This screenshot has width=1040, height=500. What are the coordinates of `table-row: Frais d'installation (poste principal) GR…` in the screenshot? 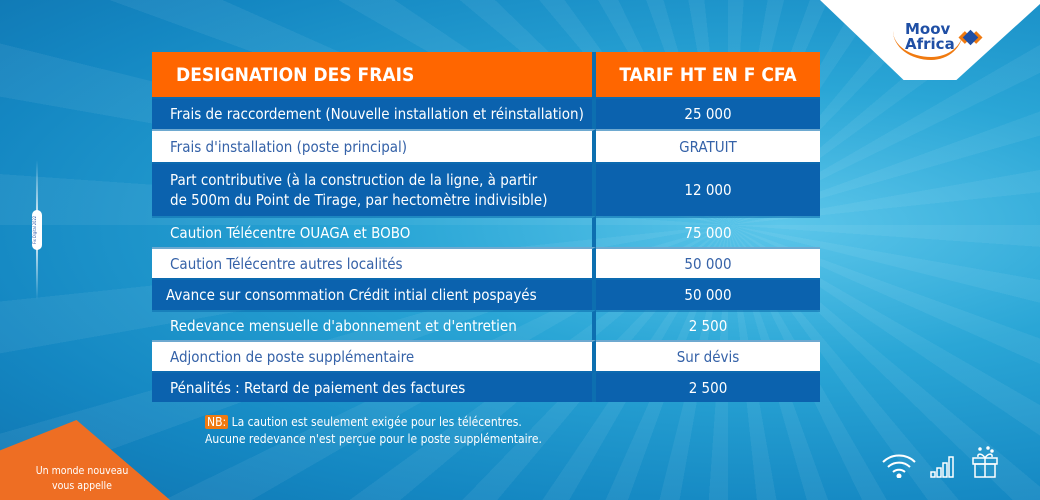 It's located at (486, 145).